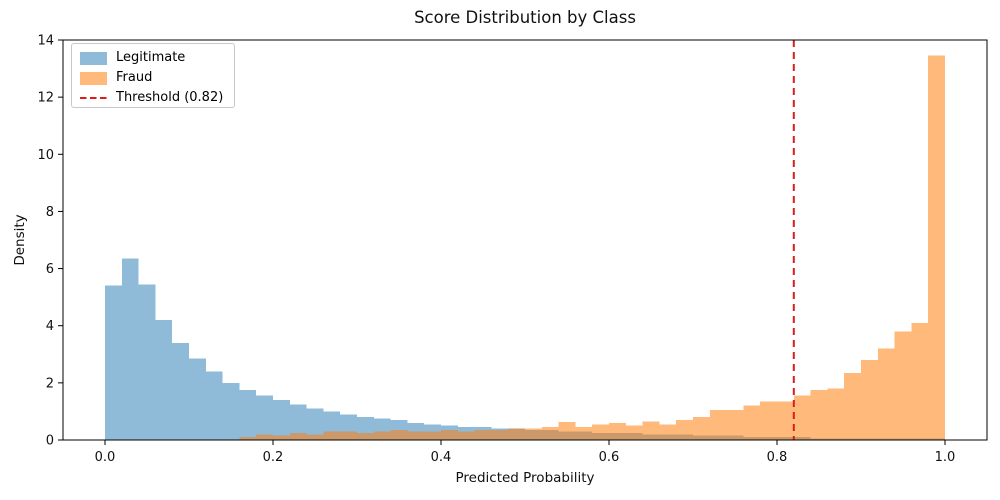 The image size is (1000, 500). I want to click on legend-item-threshold: Threshold (0.82), so click(154, 98).